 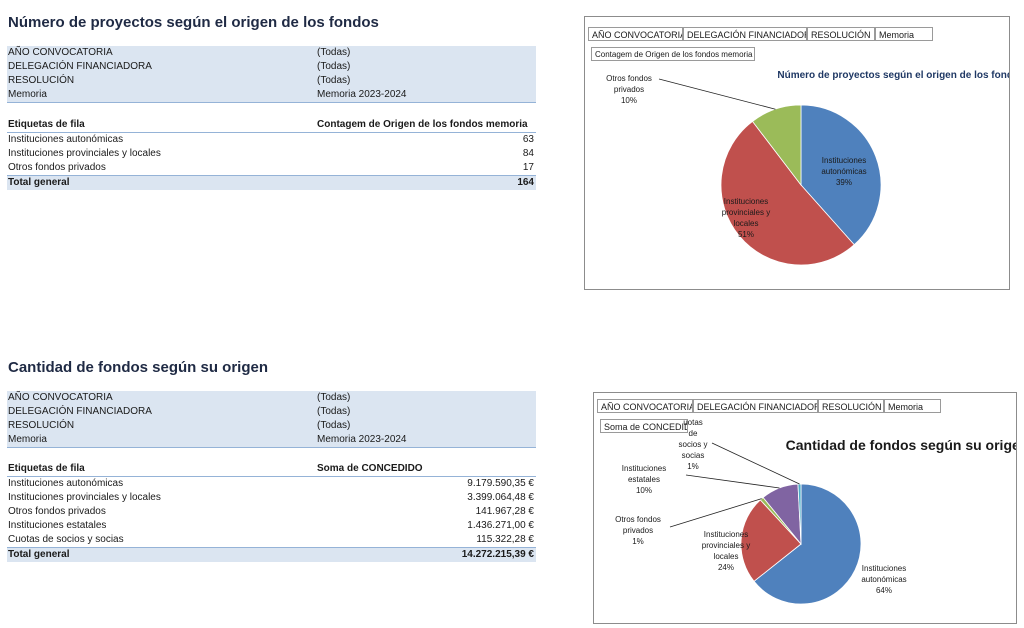 What do you see at coordinates (66, 539) in the screenshot?
I see `row-label: Cuotas de socios y socias` at bounding box center [66, 539].